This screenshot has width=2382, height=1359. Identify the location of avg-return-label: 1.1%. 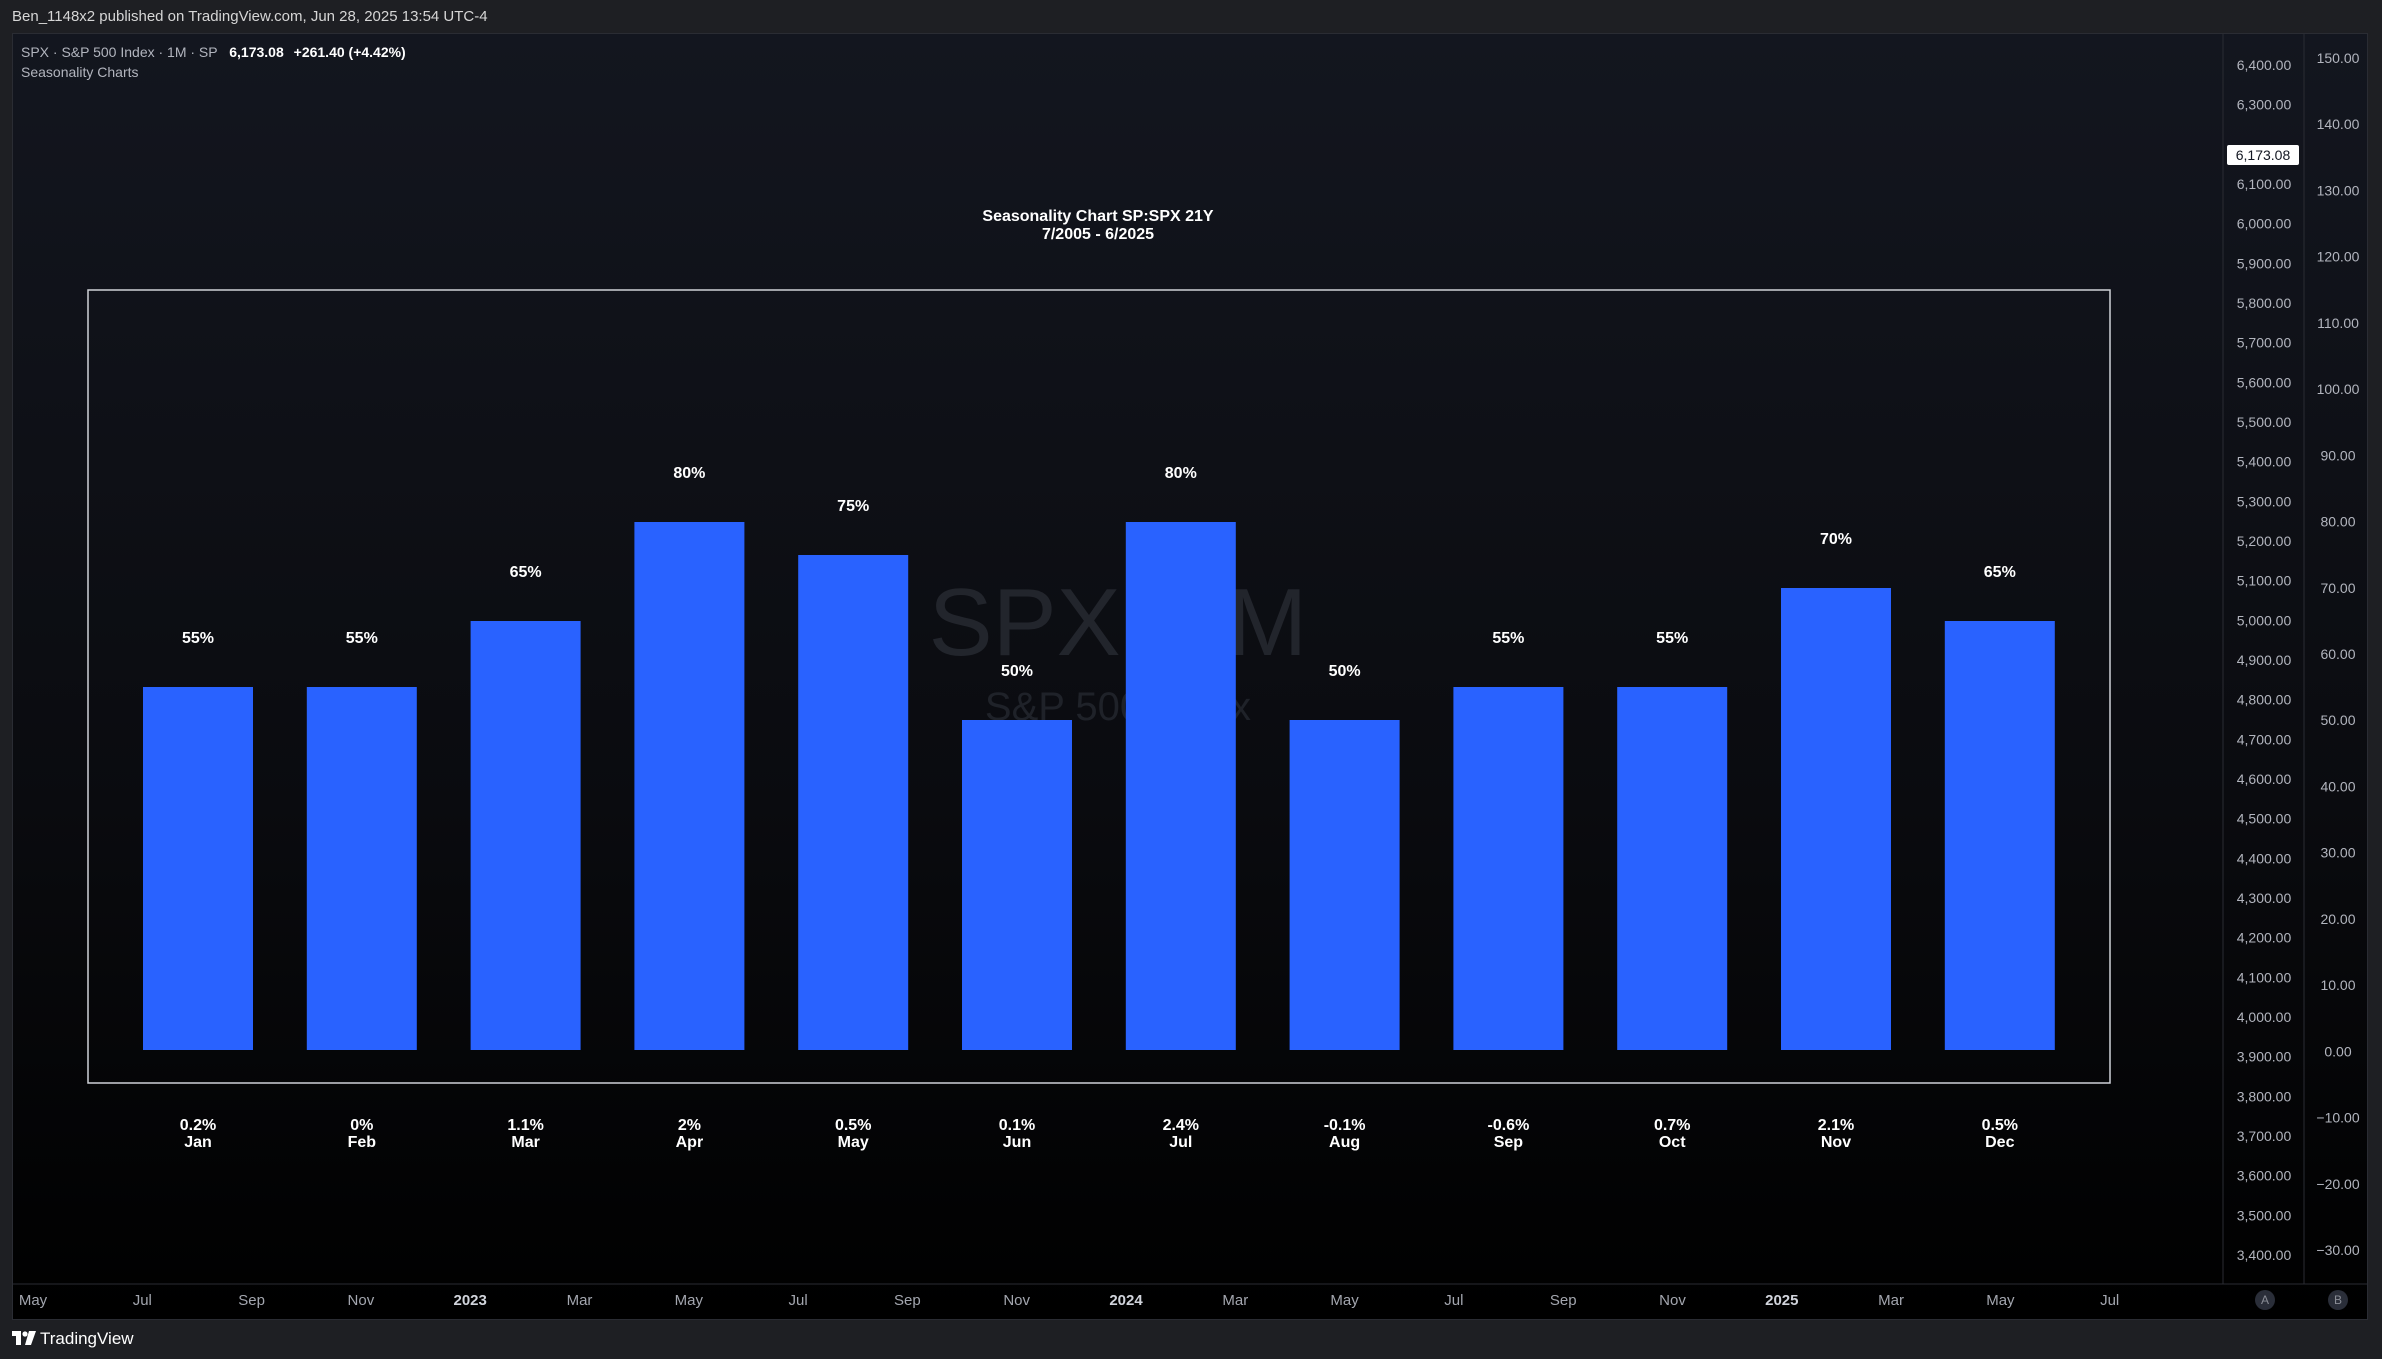
(525, 1125).